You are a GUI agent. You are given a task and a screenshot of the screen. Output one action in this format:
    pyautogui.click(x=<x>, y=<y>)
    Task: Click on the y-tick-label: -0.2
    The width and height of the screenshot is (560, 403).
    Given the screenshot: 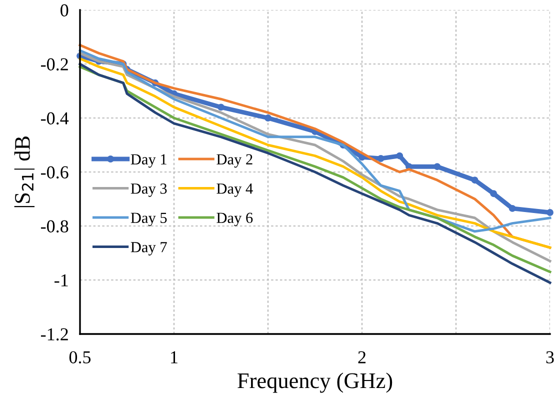 What is the action you would take?
    pyautogui.click(x=54, y=64)
    